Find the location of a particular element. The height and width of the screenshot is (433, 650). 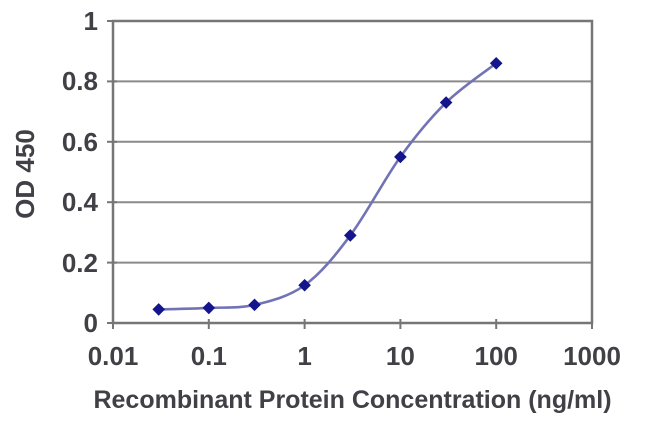

y-tick-label: 0.8 is located at coordinates (79, 81).